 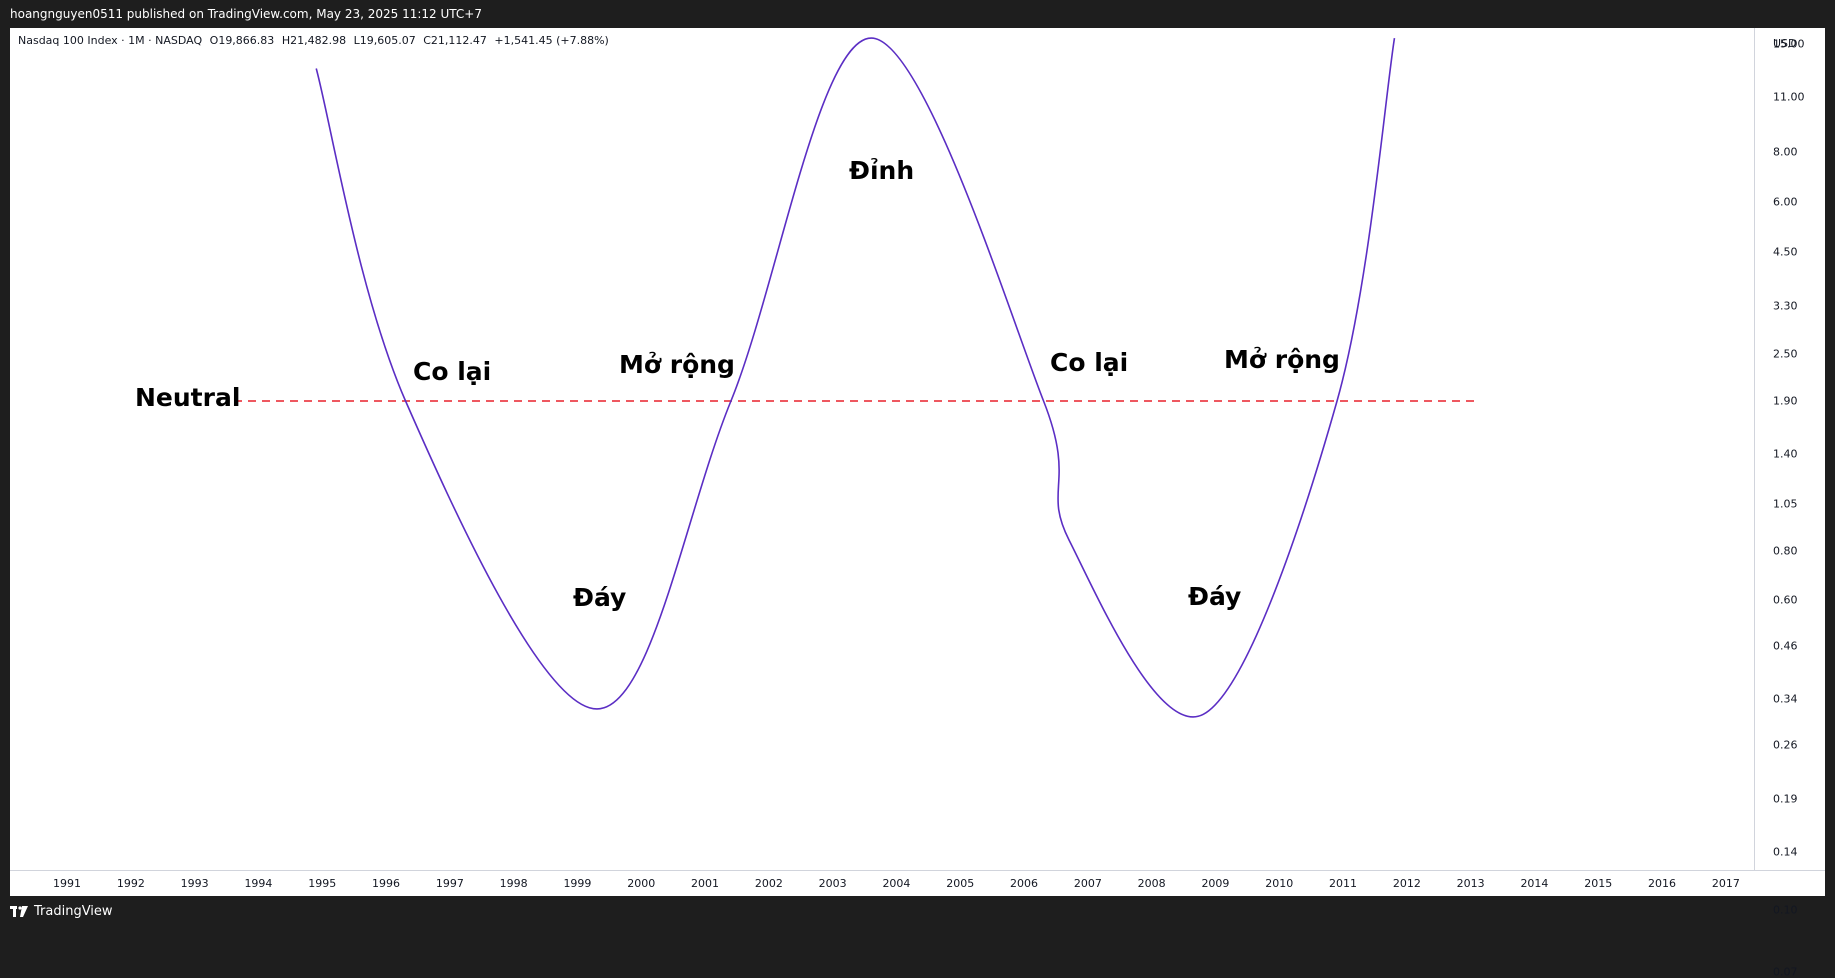 What do you see at coordinates (677, 364) in the screenshot?
I see `expand-label-1: Mở rộng` at bounding box center [677, 364].